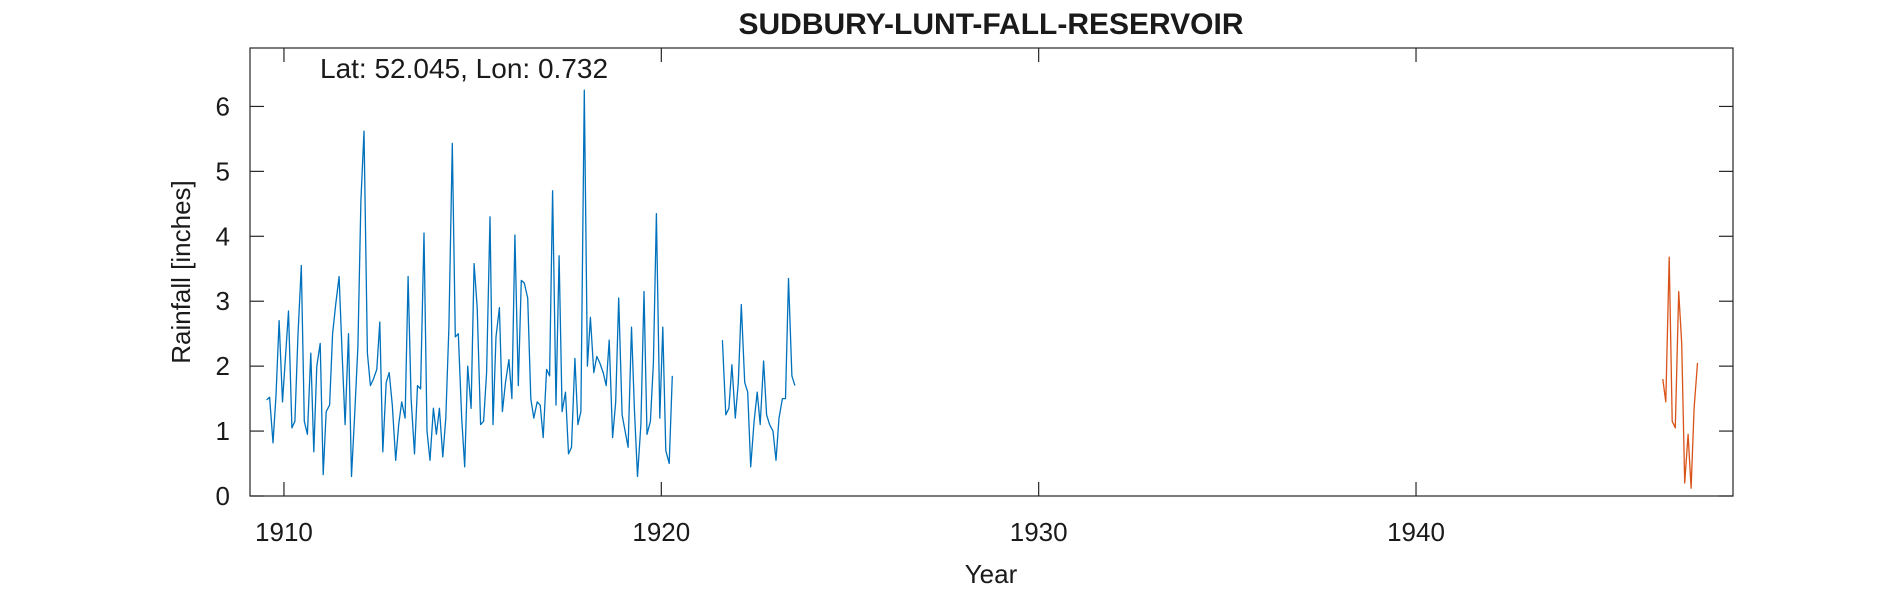 This screenshot has width=1890, height=591. I want to click on x-tick-label-1940: 1940, so click(1416, 532).